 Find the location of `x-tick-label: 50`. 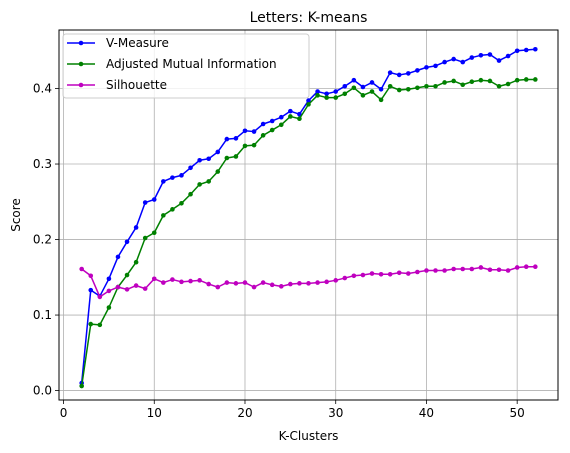

x-tick-label: 50 is located at coordinates (517, 413).